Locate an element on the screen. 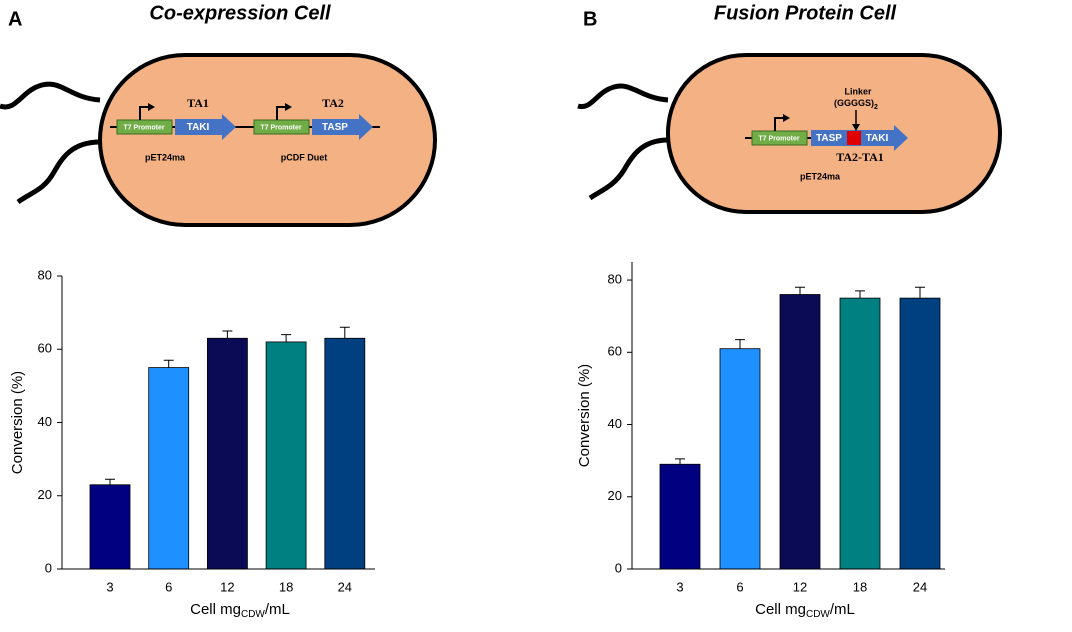 Image resolution: width=1072 pixels, height=632 pixels. panel-letter: B is located at coordinates (590, 19).